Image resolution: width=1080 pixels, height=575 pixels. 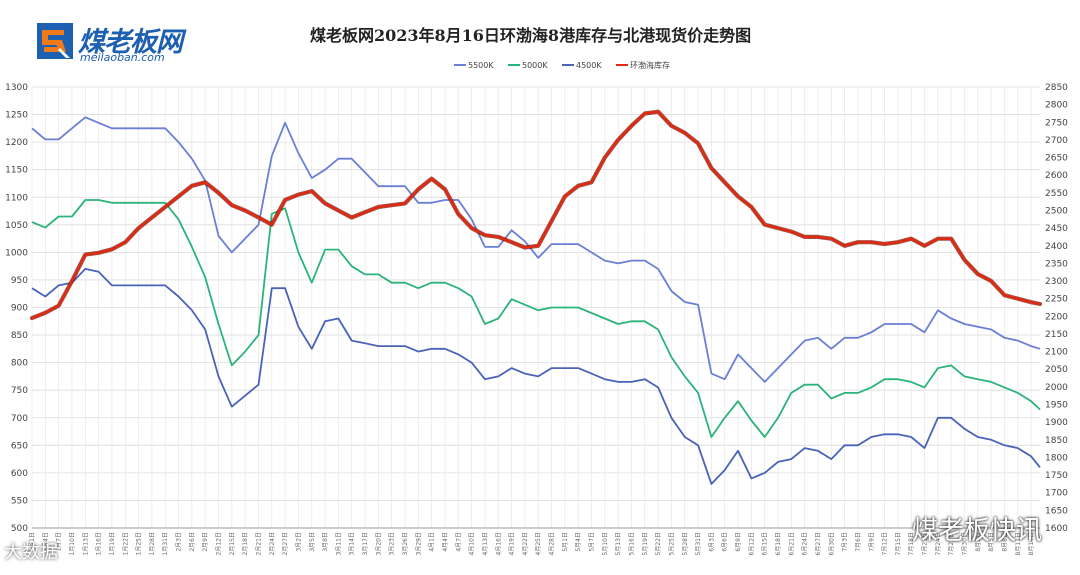 I want to click on y-tick-label: 1250, so click(x=16, y=116).